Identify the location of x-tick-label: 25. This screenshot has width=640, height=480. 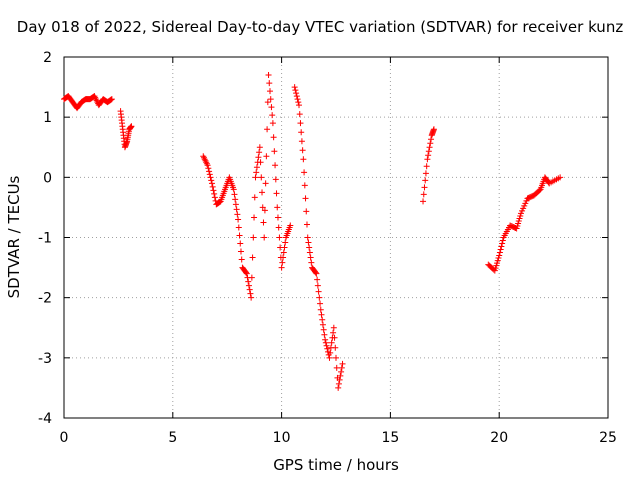
(608, 438).